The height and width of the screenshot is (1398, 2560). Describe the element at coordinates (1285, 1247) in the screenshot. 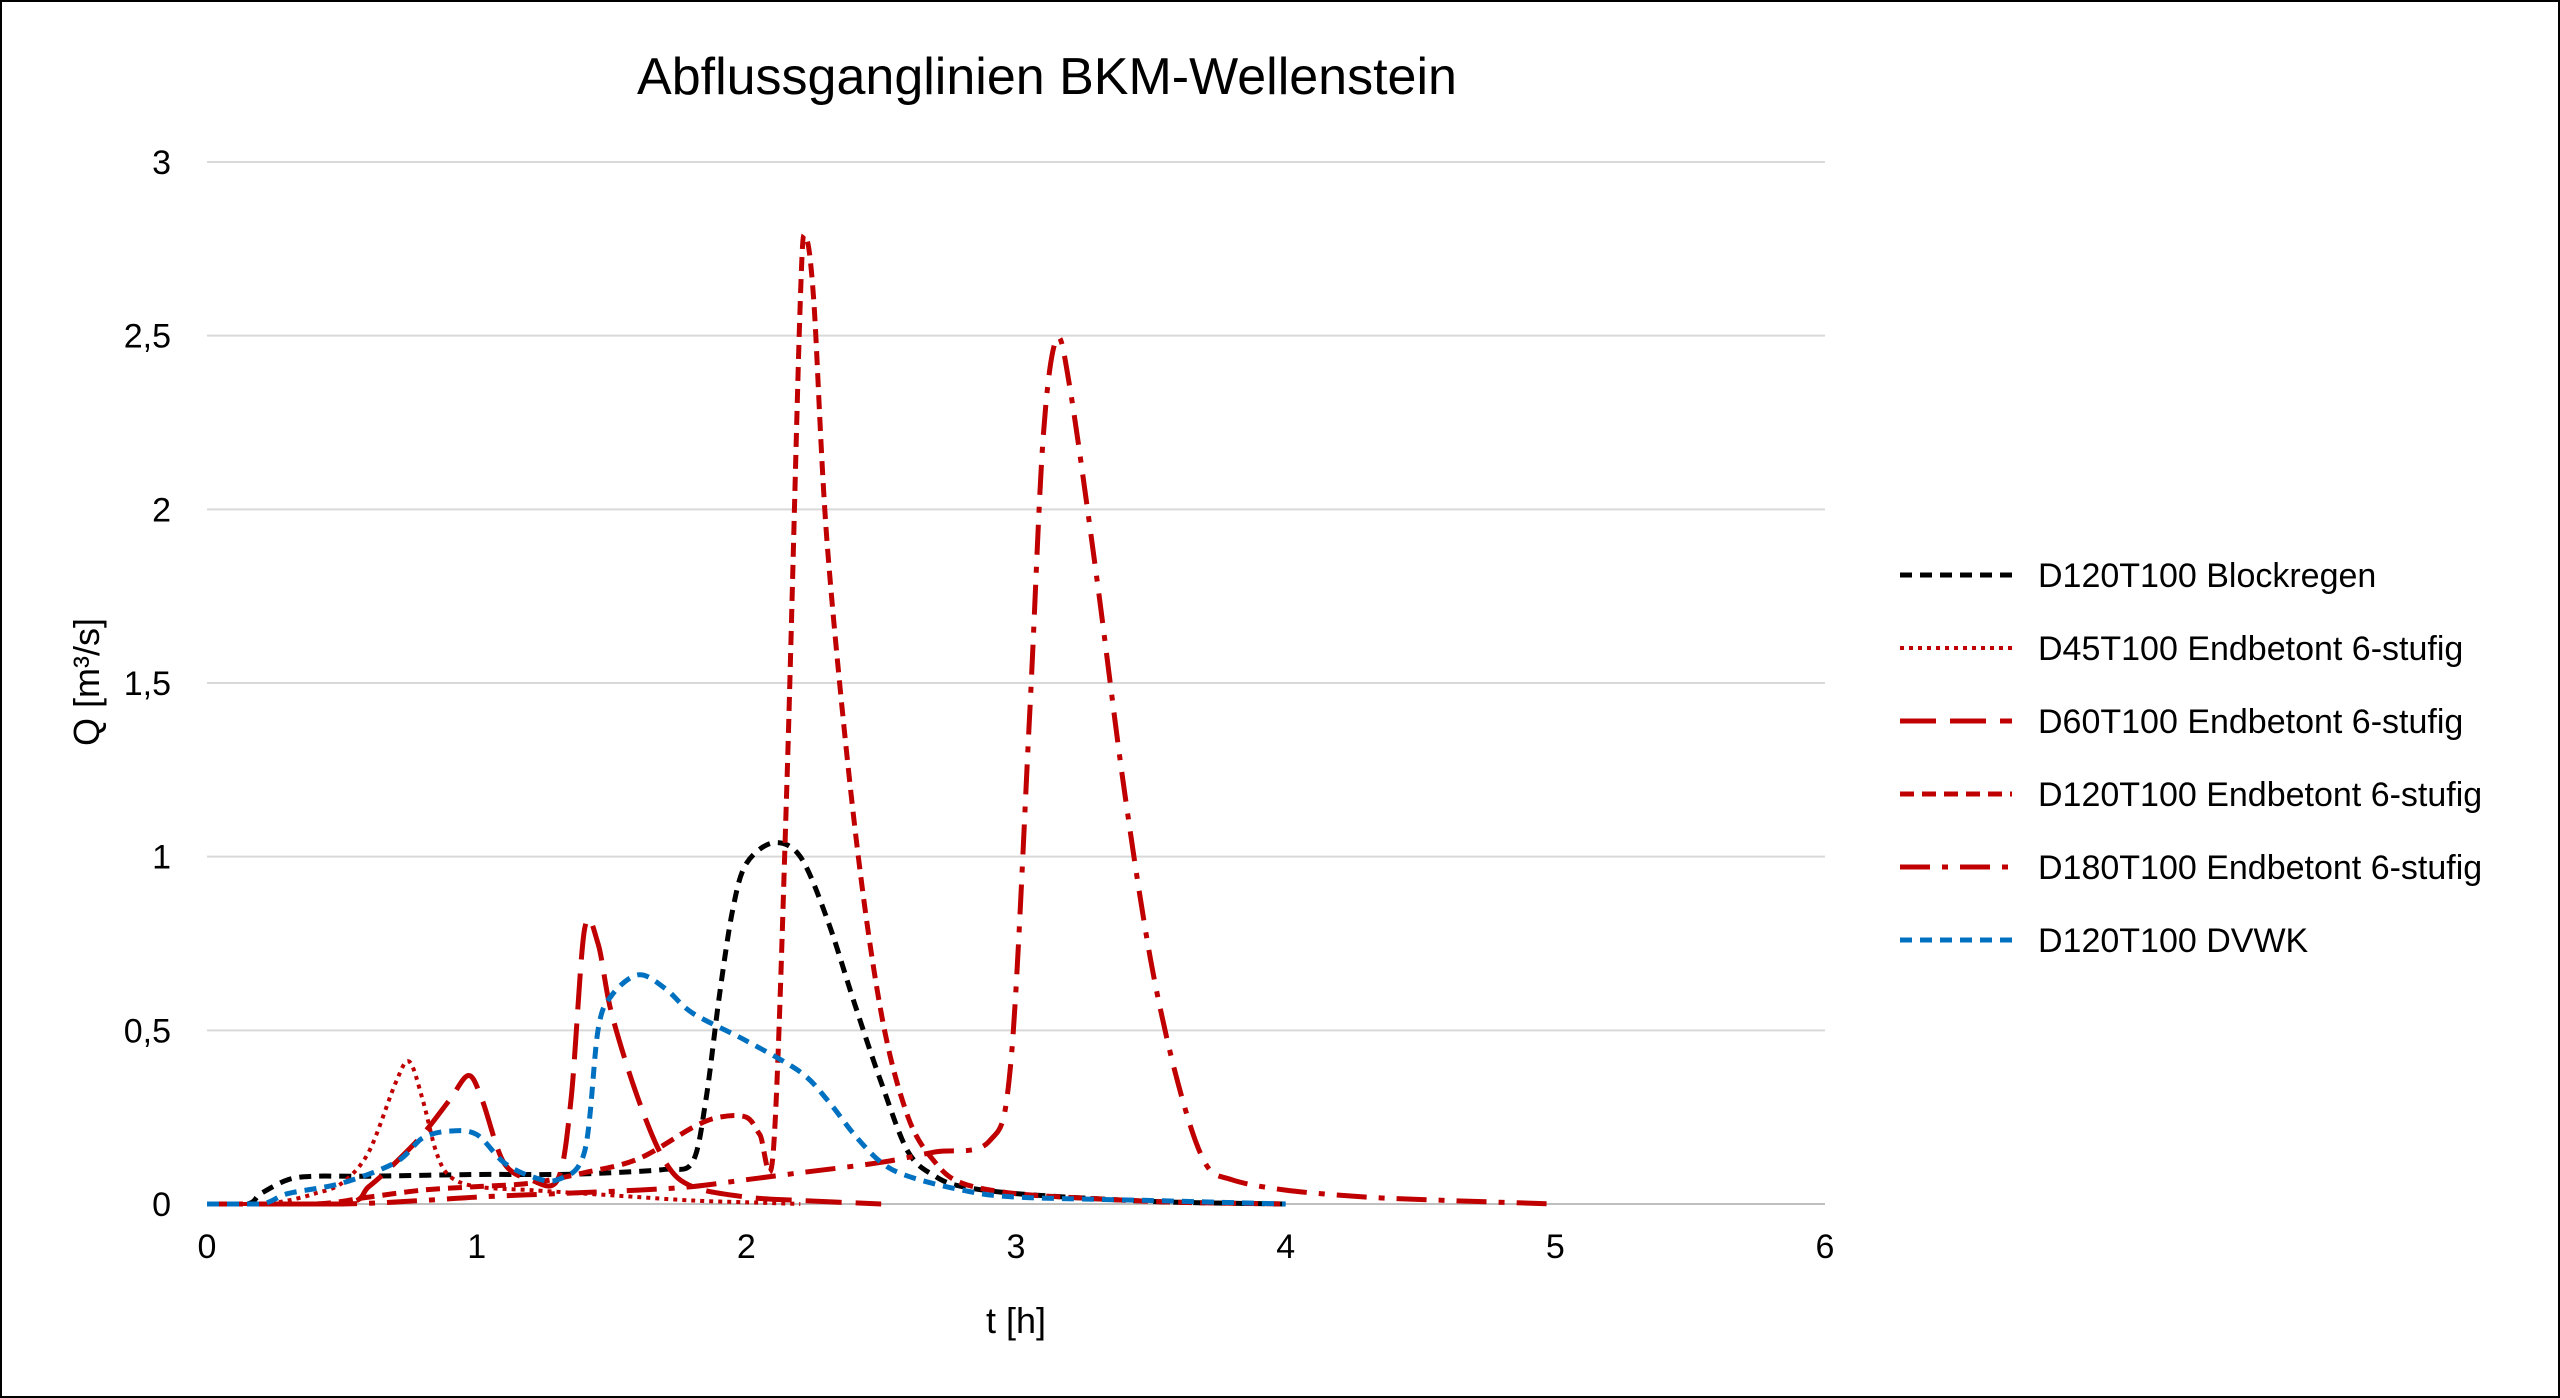

I see `x-tick-label: 4` at that location.